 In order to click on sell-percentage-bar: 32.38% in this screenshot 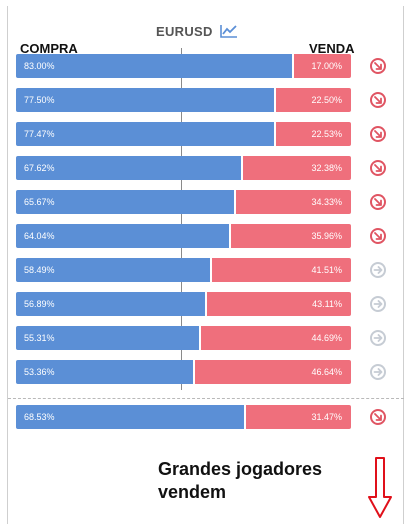, I will do `click(296, 168)`.